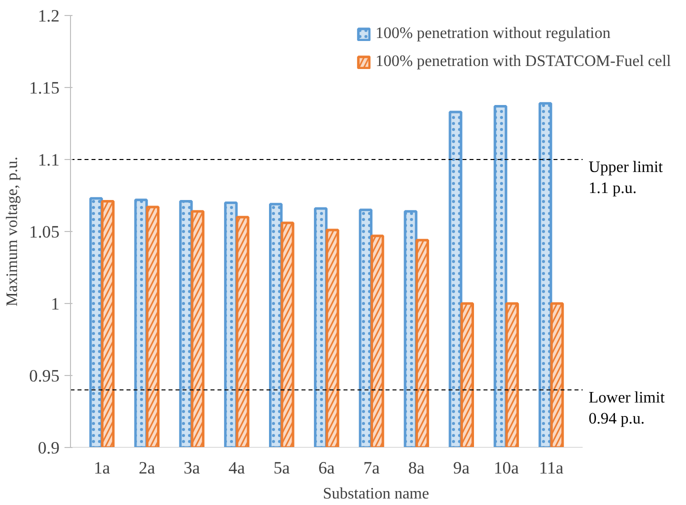 Image resolution: width=686 pixels, height=505 pixels. What do you see at coordinates (55, 304) in the screenshot?
I see `y-tick-label: 1` at bounding box center [55, 304].